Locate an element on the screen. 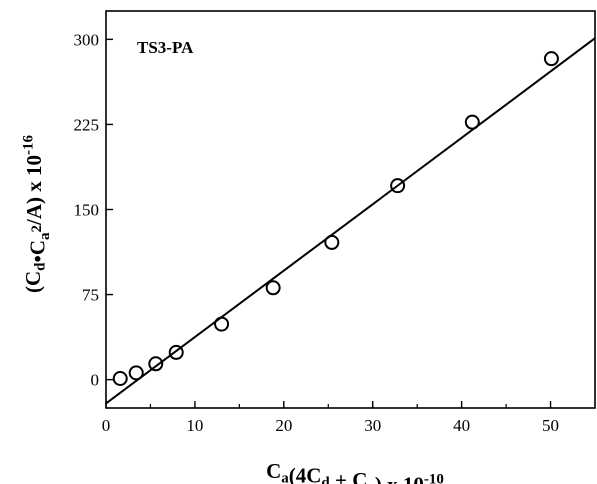 The height and width of the screenshot is (484, 597). y-tick-label: 225 is located at coordinates (87, 124).